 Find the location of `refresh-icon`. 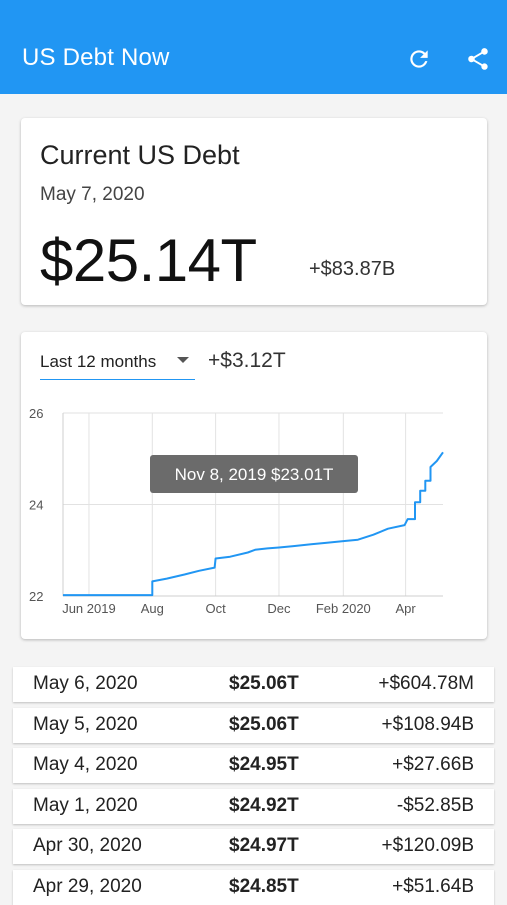

refresh-icon is located at coordinates (419, 59).